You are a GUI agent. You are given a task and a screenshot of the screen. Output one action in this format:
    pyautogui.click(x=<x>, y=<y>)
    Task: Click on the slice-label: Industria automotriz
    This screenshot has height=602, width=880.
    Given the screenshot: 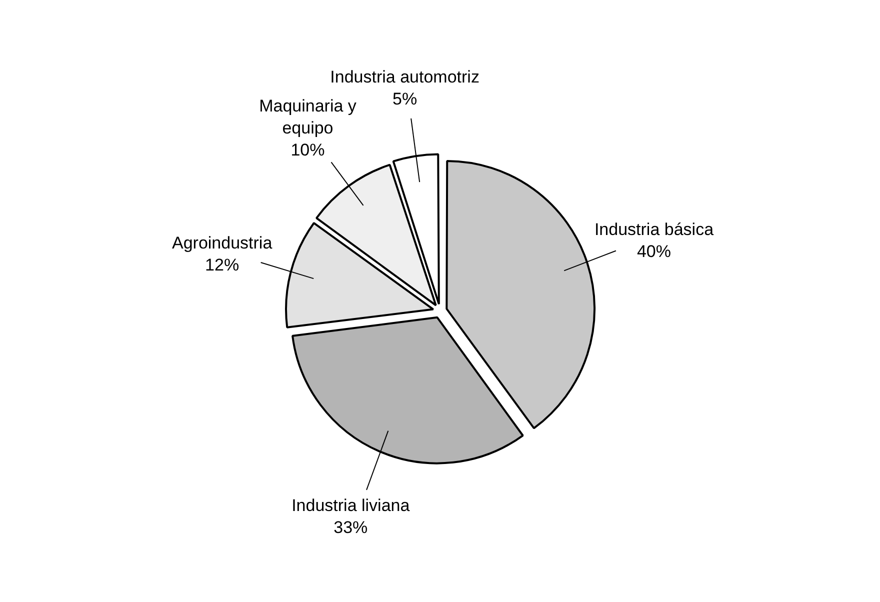 What is the action you would take?
    pyautogui.click(x=405, y=76)
    